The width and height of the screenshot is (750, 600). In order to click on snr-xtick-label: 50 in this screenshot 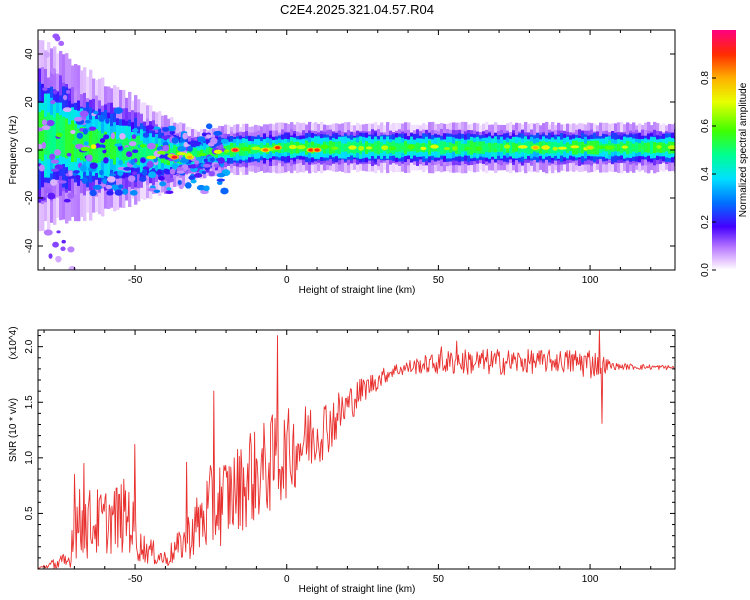, I will do `click(439, 579)`.